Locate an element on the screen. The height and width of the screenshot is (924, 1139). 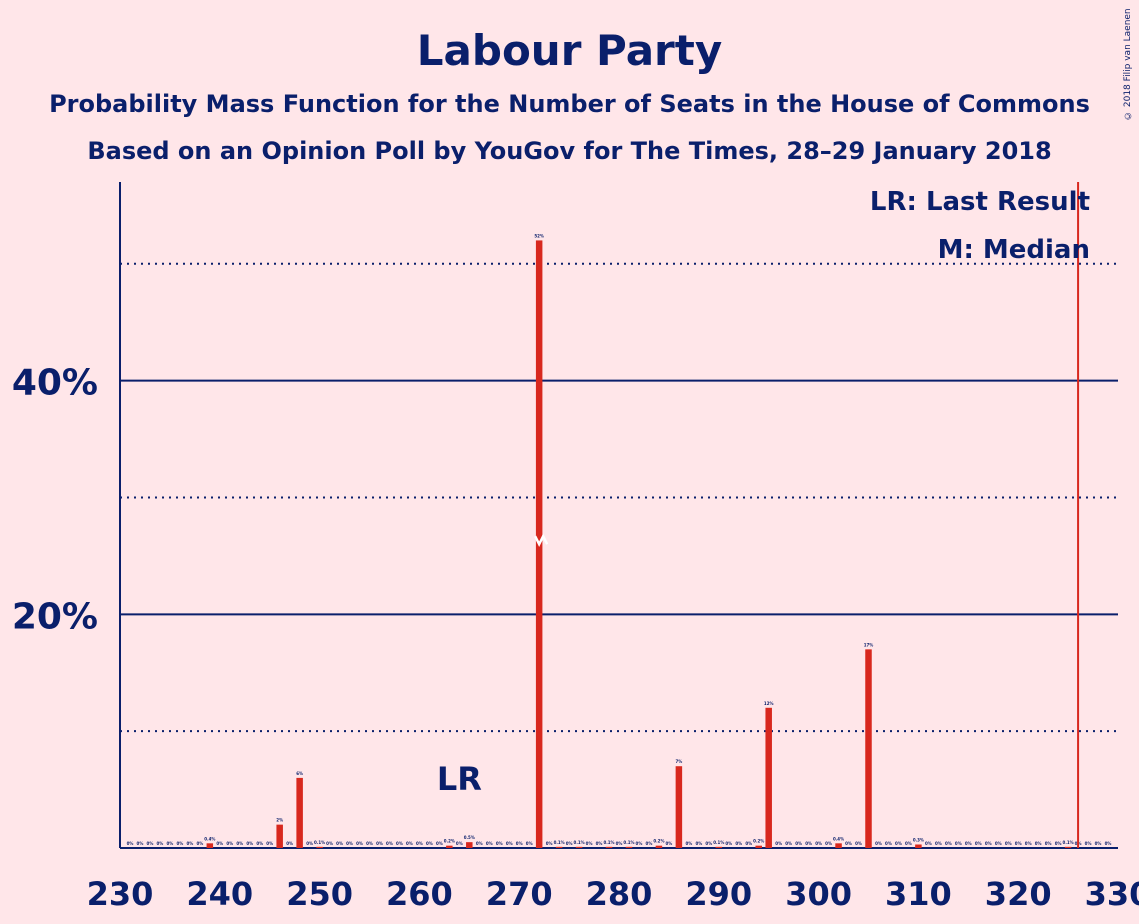
x-tick-label: 310 is located at coordinates (918, 894).